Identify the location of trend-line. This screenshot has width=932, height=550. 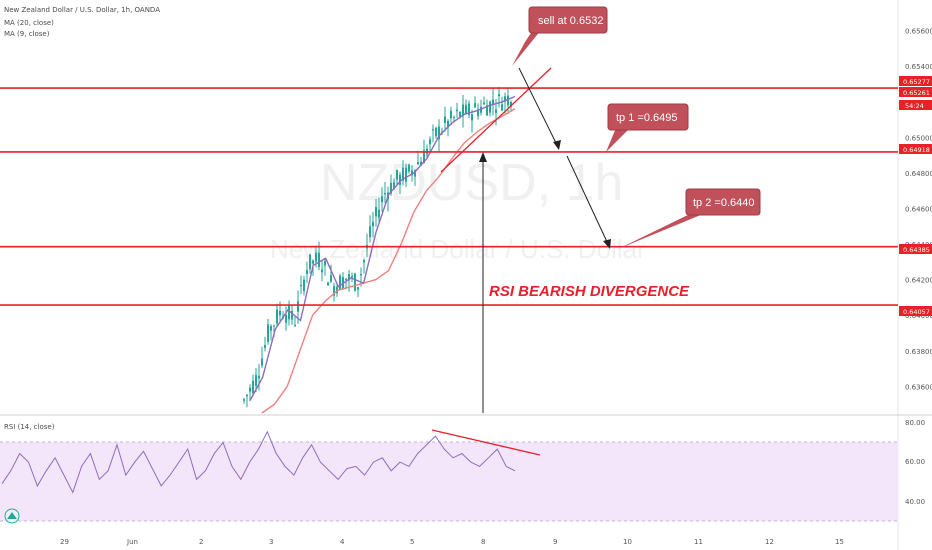
(496, 120).